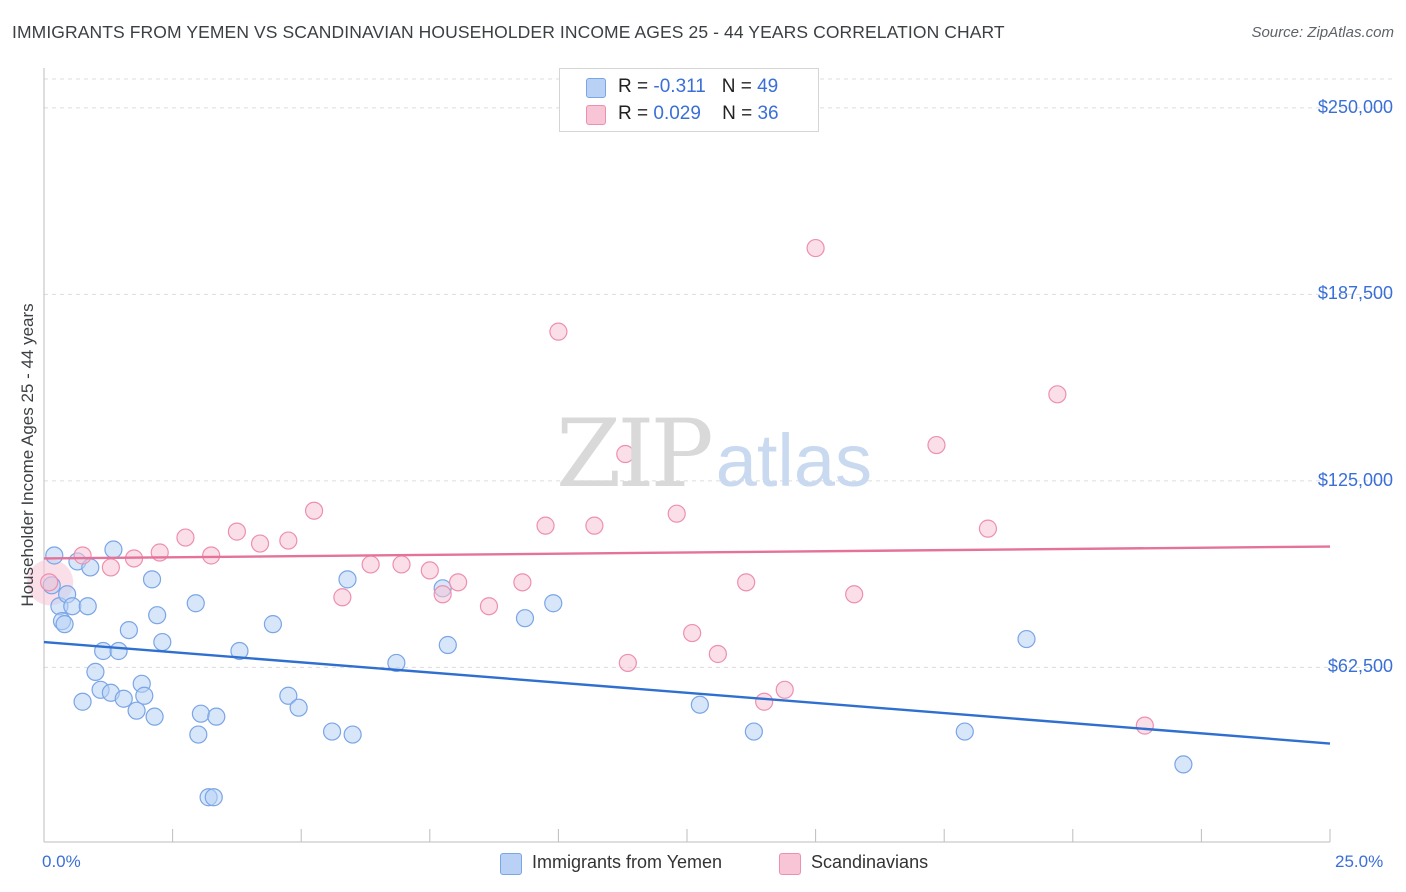 This screenshot has width=1406, height=892. What do you see at coordinates (1355, 106) in the screenshot?
I see `y-tick-label-3: $250,000` at bounding box center [1355, 106].